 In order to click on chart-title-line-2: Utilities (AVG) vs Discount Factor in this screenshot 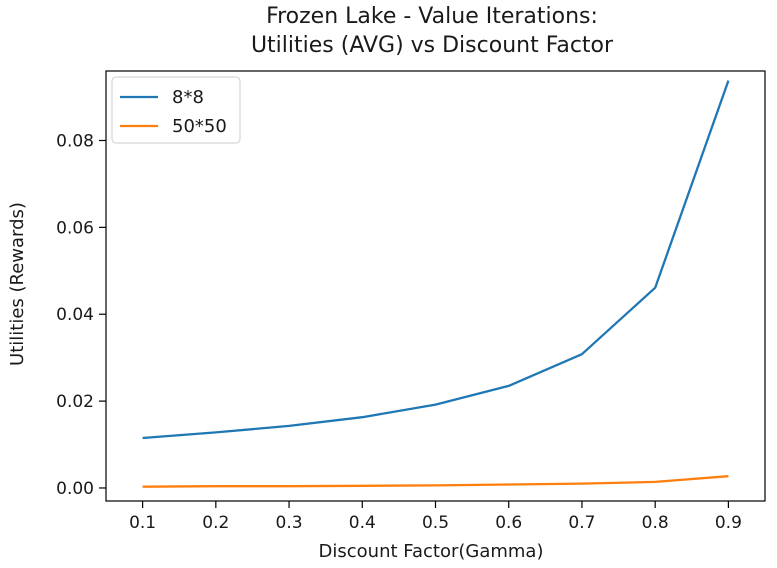, I will do `click(432, 45)`.